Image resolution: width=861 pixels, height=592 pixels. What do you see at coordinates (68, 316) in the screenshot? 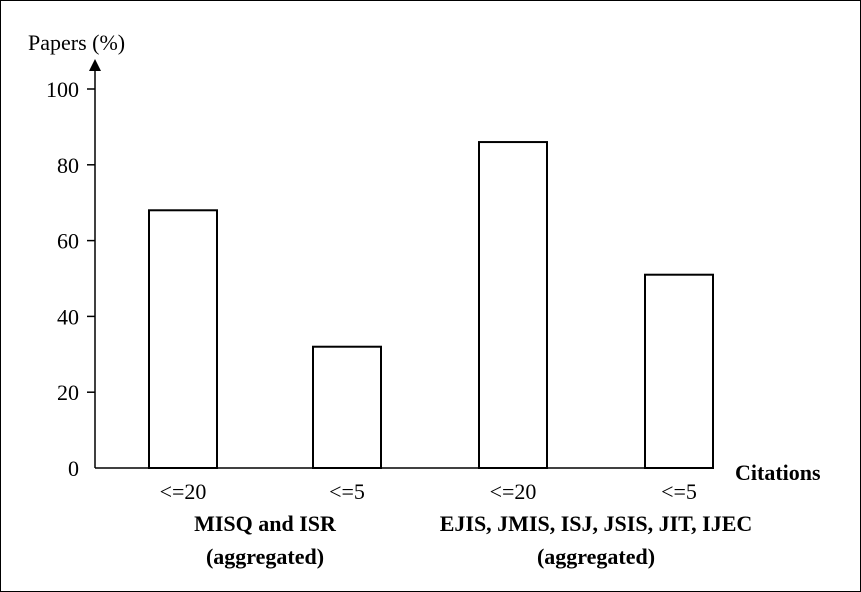
I see `y-tick-label: 40` at bounding box center [68, 316].